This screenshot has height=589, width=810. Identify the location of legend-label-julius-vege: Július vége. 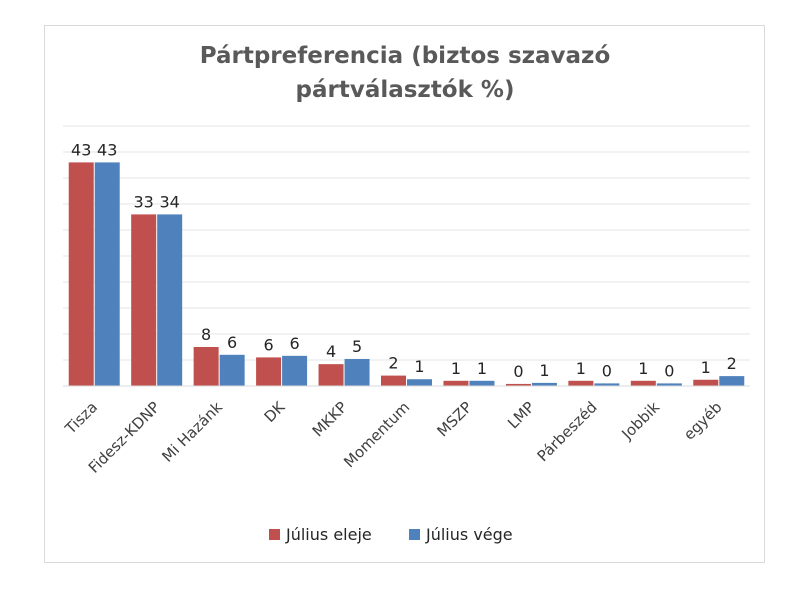
(469, 534).